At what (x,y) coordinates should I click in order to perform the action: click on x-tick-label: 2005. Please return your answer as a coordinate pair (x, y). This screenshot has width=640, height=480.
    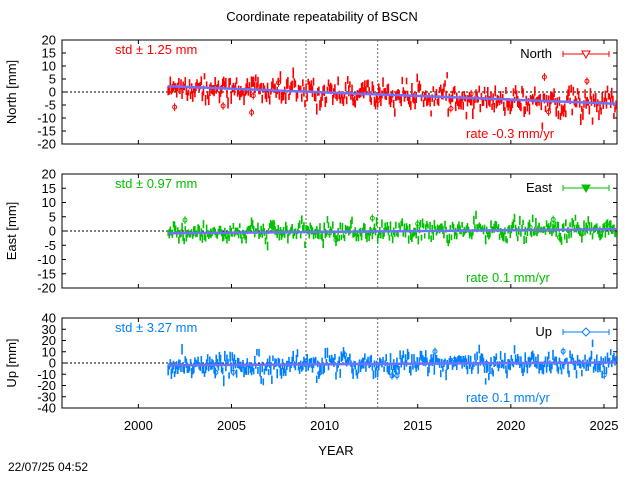
    Looking at the image, I should click on (231, 425).